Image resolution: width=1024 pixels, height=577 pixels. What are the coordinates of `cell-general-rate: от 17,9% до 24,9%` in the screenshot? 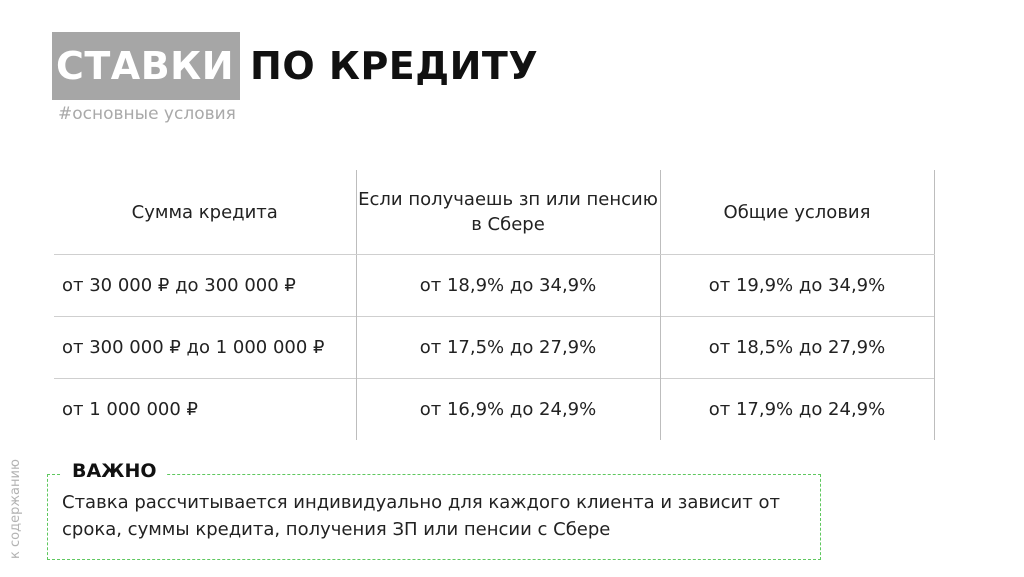 It's located at (797, 409).